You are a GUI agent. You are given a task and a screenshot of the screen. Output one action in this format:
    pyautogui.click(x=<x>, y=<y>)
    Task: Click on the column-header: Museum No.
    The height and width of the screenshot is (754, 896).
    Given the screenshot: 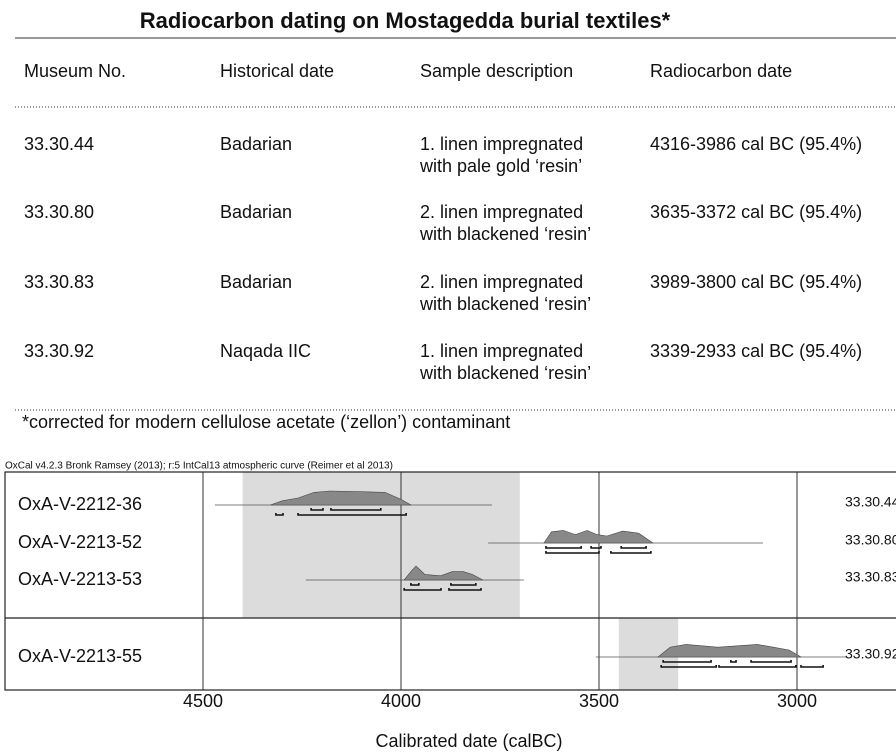 What is the action you would take?
    pyautogui.click(x=75, y=71)
    